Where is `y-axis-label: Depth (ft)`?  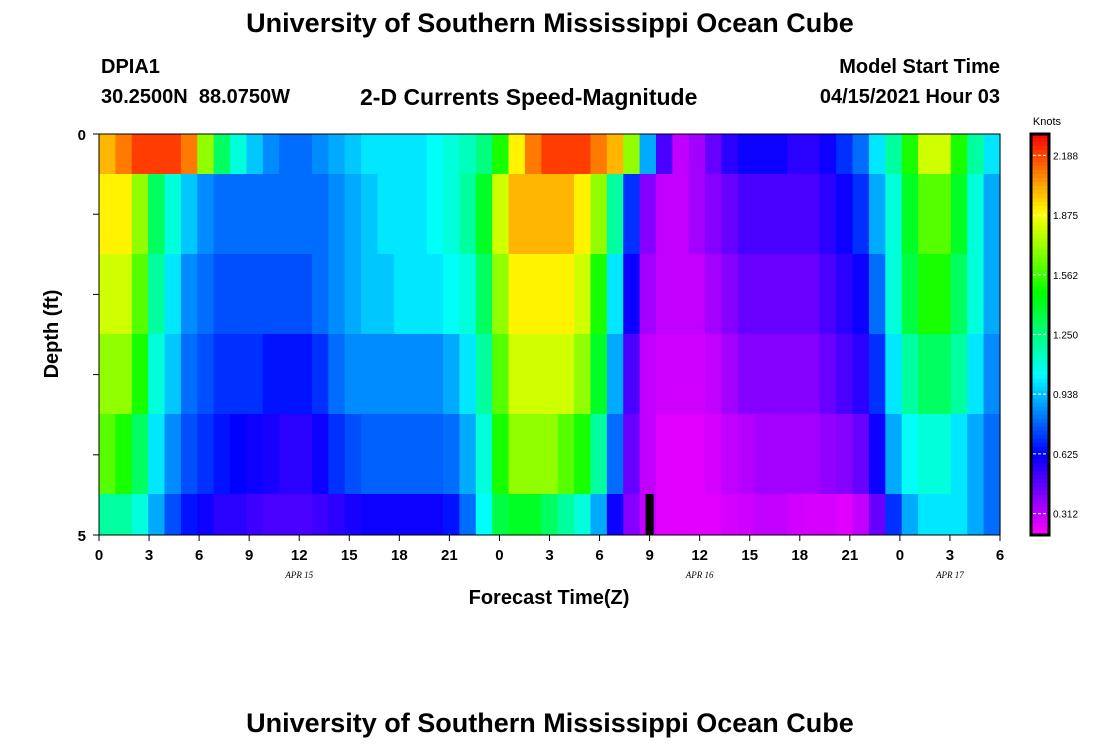 y-axis-label: Depth (ft) is located at coordinates (52, 334).